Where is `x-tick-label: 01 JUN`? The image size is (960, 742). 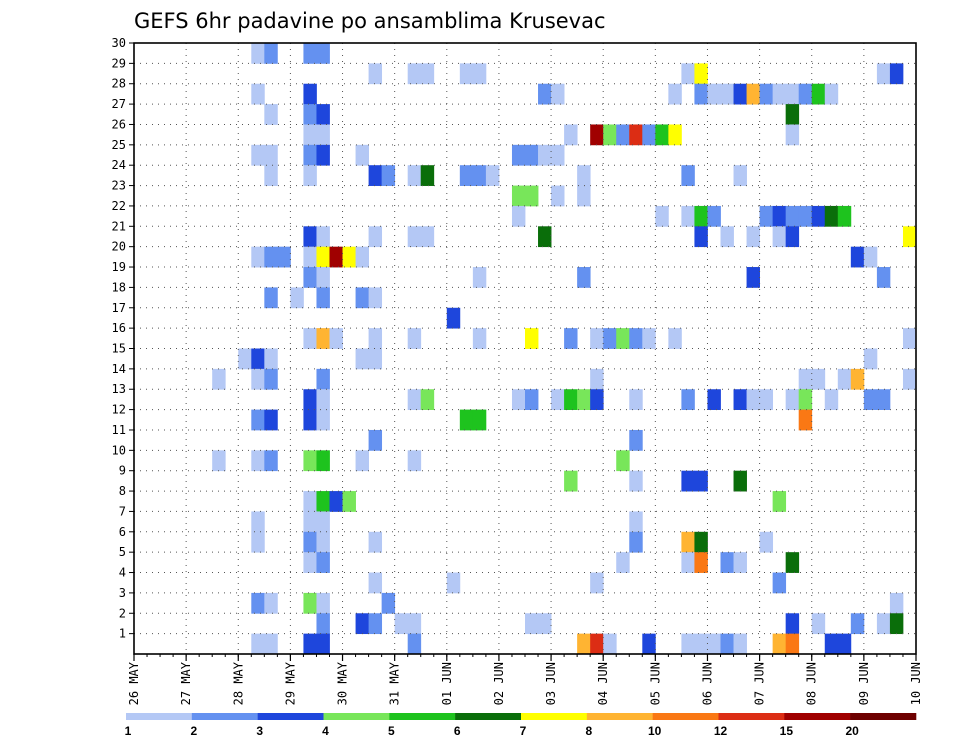 x-tick-label: 01 JUN is located at coordinates (447, 683).